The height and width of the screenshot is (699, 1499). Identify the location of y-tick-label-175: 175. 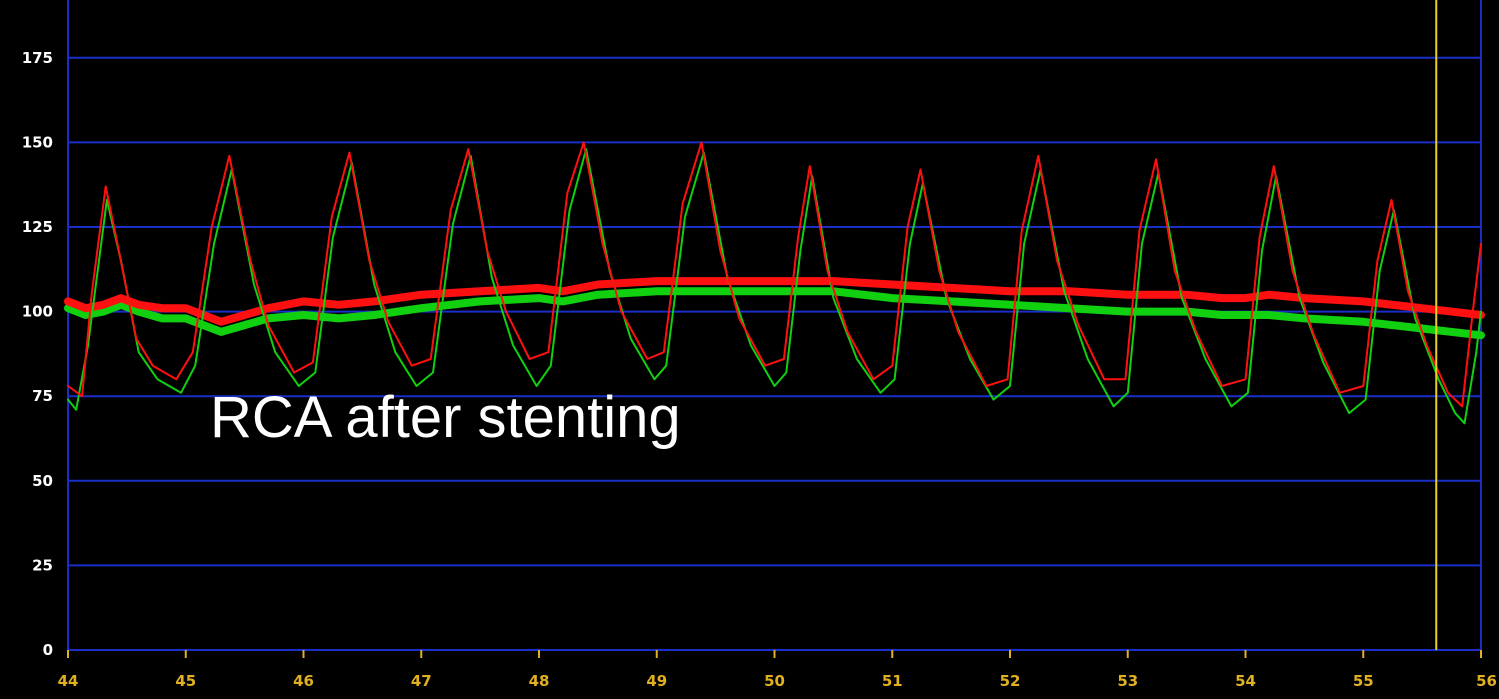
(37, 58).